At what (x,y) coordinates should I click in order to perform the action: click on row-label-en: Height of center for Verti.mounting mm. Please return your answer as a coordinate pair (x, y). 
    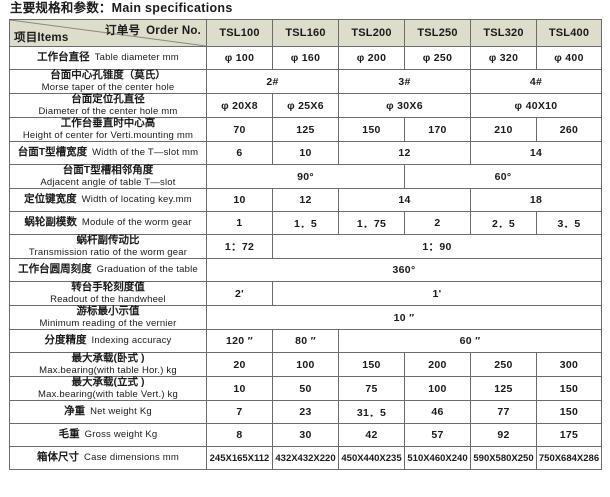
    Looking at the image, I should click on (108, 135).